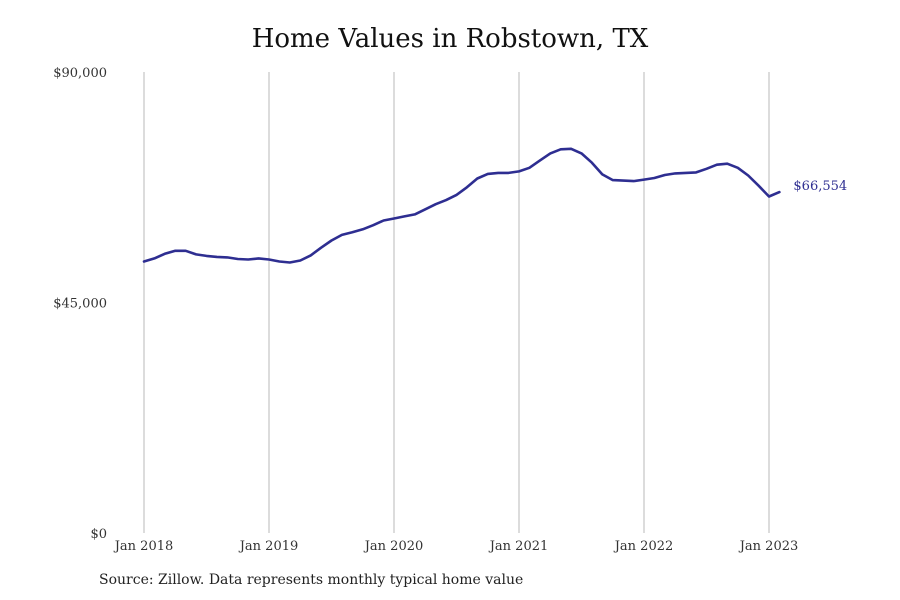 This screenshot has width=900, height=600. What do you see at coordinates (643, 546) in the screenshot?
I see `x-tick-label: Jan 2022` at bounding box center [643, 546].